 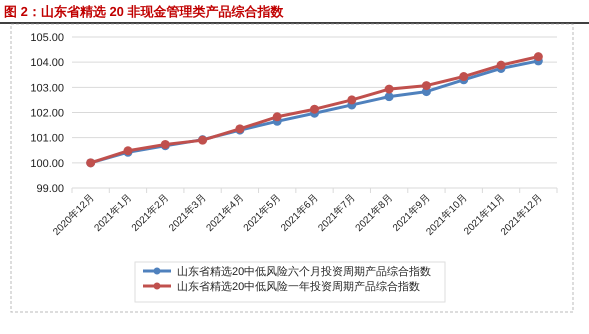 I want to click on y-tick-label: 101.00, so click(x=47, y=138).